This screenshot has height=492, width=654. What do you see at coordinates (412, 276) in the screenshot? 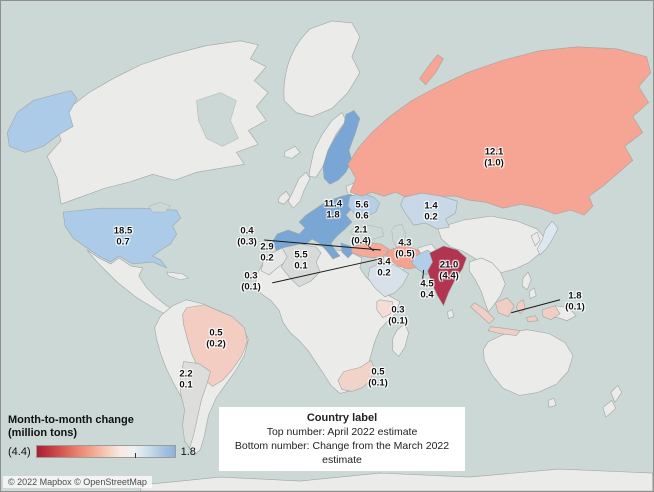
I see `leader-lines` at bounding box center [412, 276].